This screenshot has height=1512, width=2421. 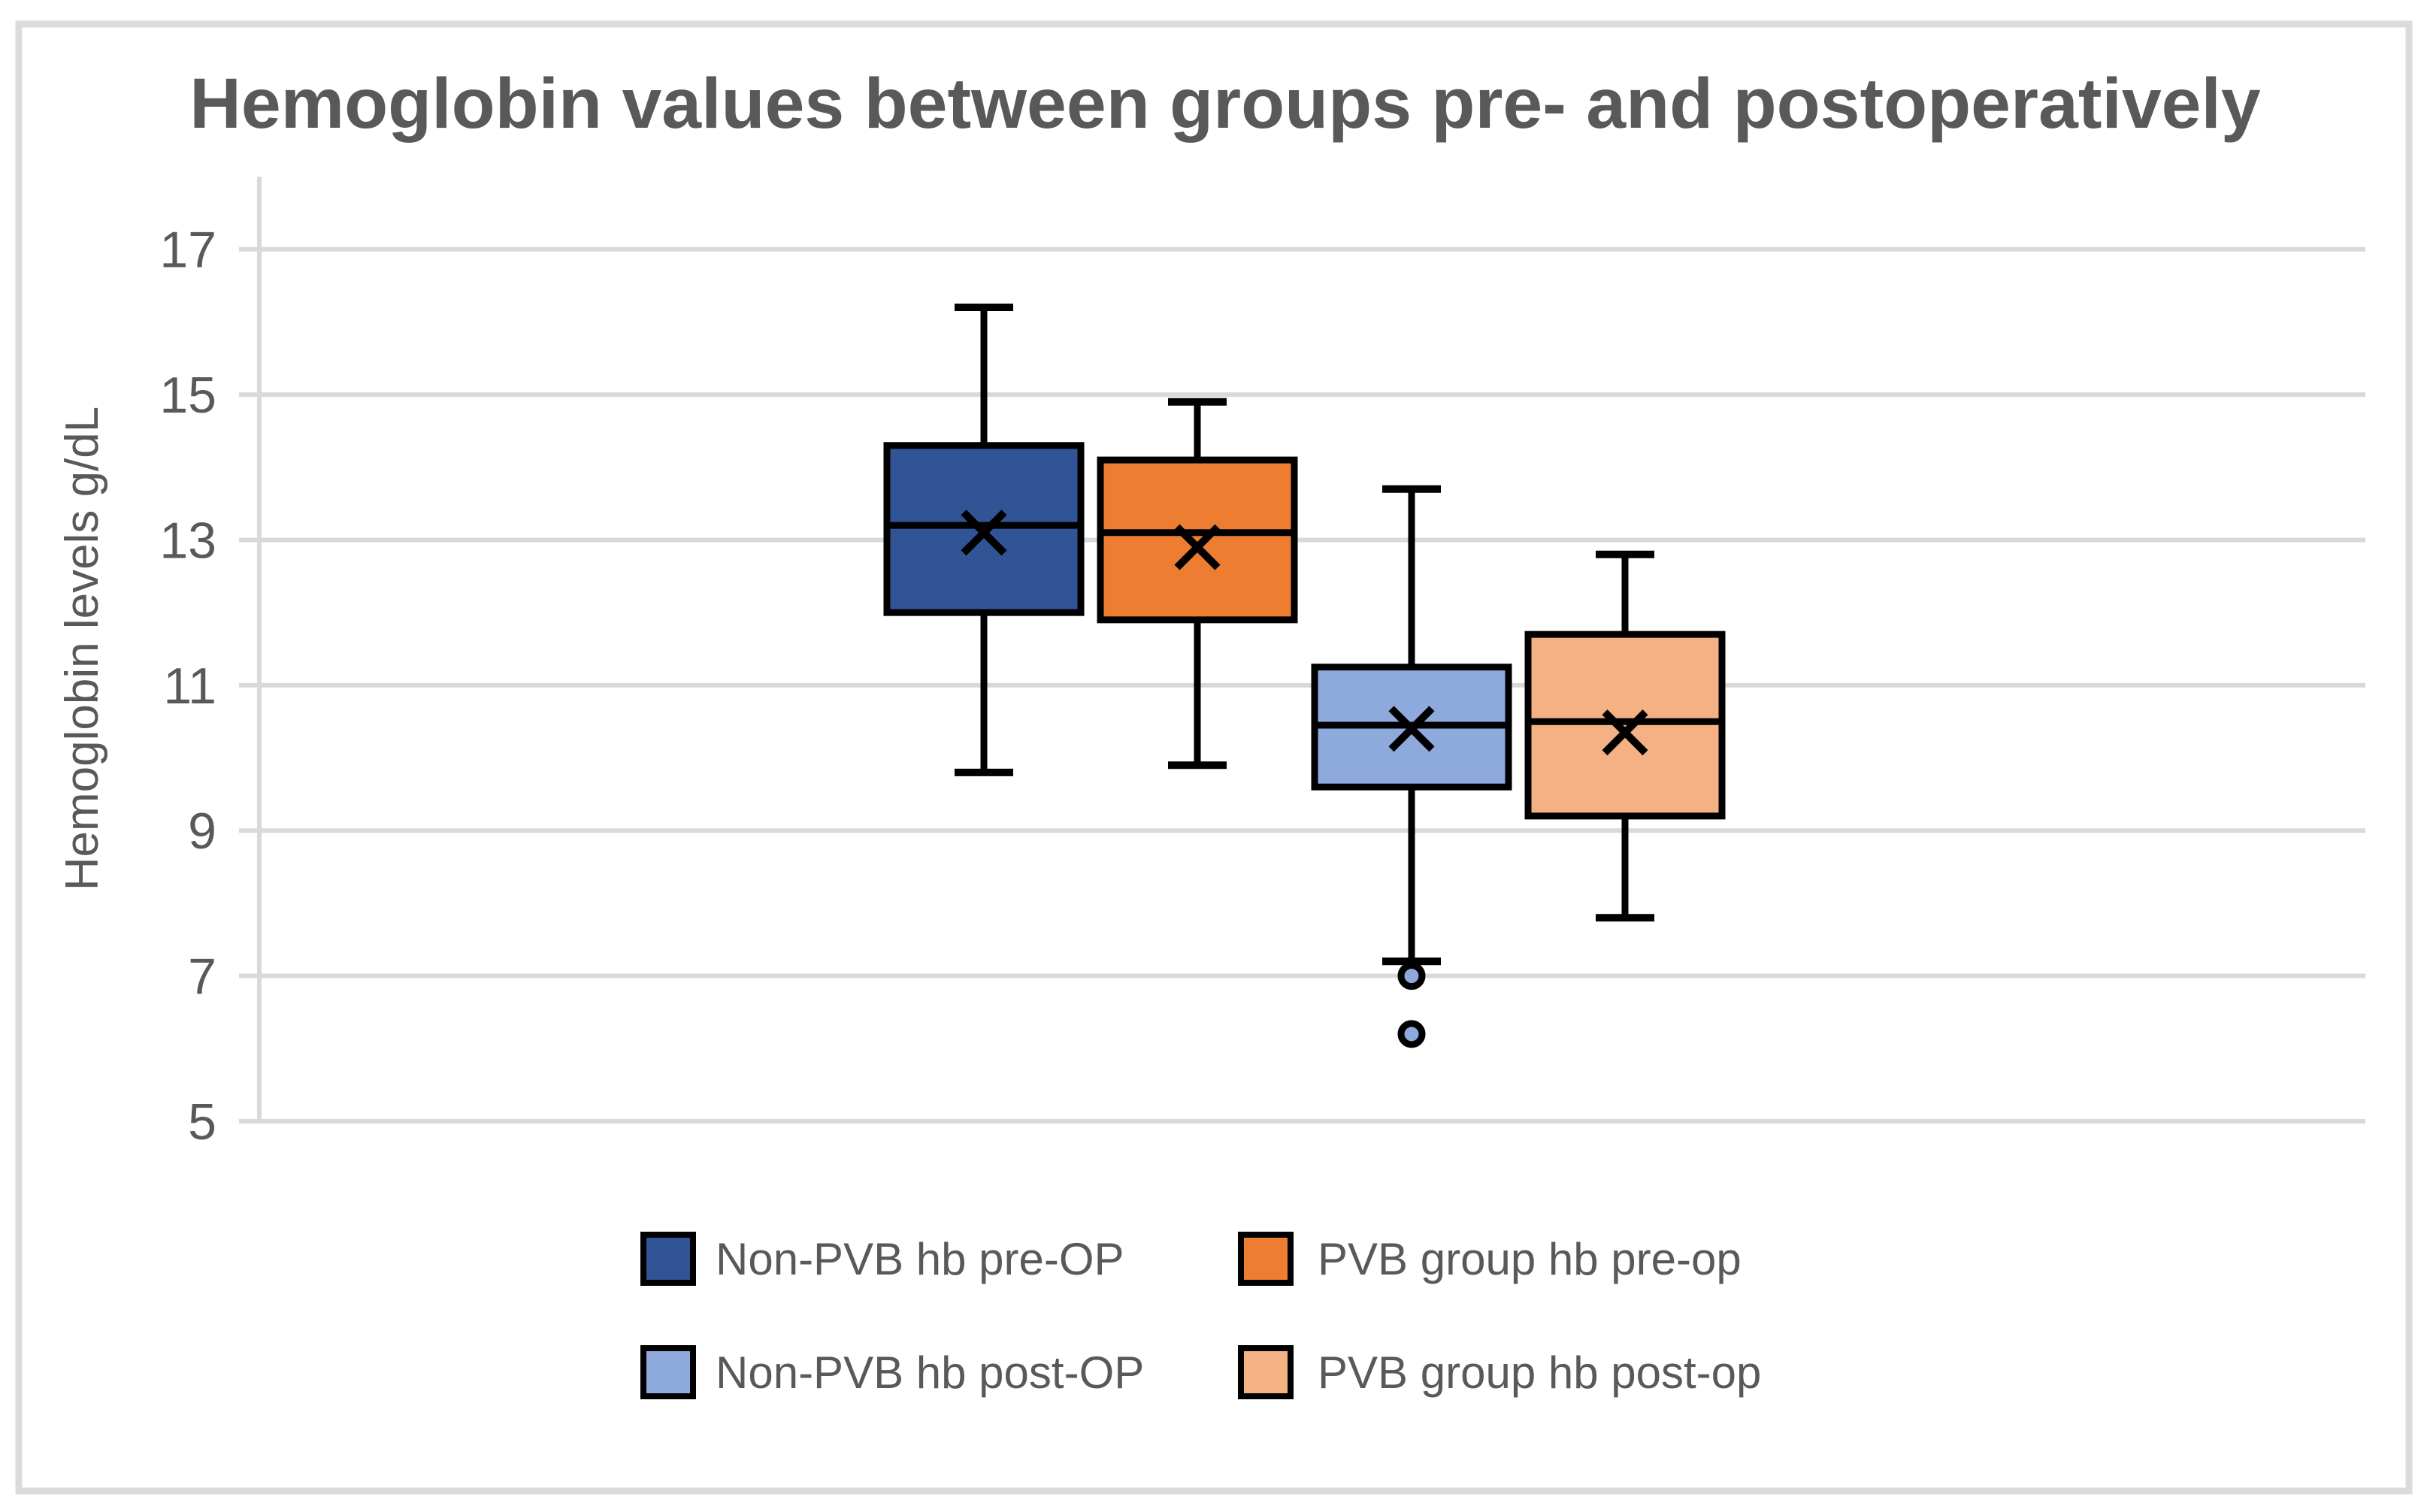 I want to click on legend-label: Non-PVB hb pre-OP, so click(x=920, y=1259).